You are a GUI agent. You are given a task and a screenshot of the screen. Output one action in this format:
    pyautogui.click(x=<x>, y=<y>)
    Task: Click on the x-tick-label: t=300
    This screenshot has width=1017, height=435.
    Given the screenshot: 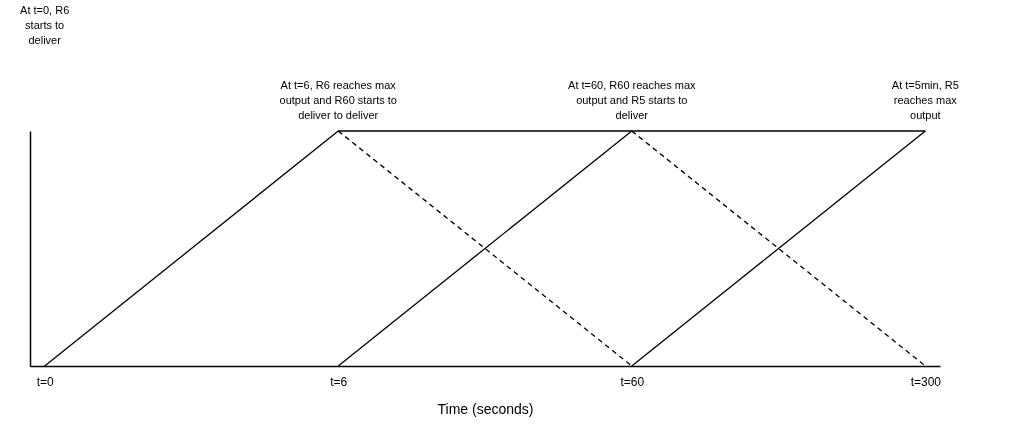 What is the action you would take?
    pyautogui.click(x=926, y=381)
    